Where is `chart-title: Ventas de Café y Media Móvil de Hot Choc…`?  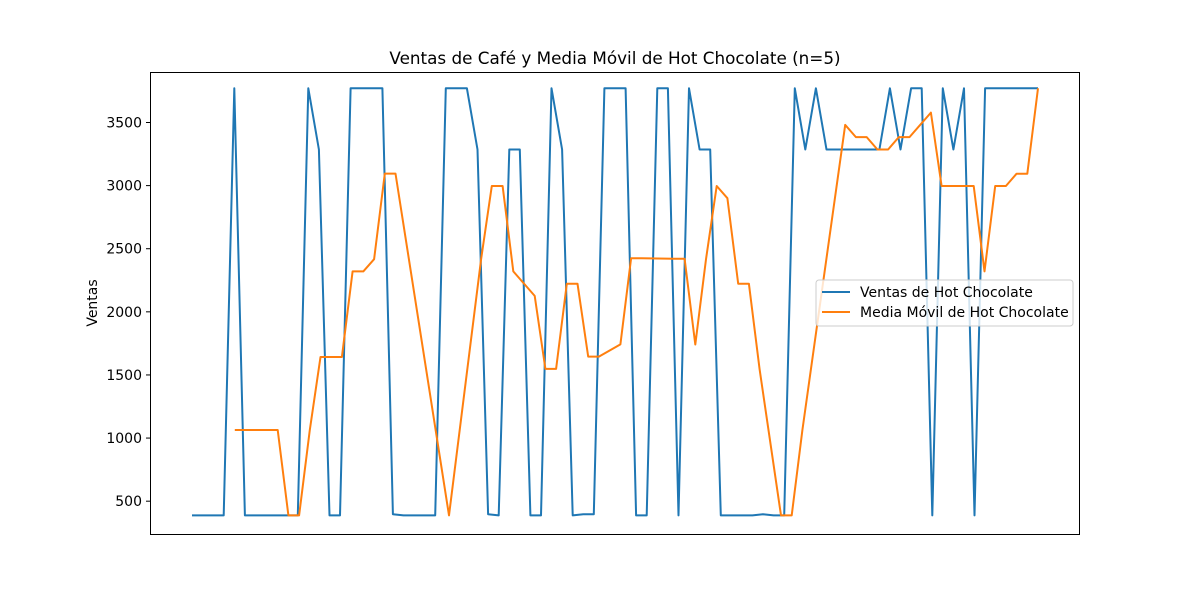 chart-title: Ventas de Café y Media Móvil de Hot Choc… is located at coordinates (614, 58).